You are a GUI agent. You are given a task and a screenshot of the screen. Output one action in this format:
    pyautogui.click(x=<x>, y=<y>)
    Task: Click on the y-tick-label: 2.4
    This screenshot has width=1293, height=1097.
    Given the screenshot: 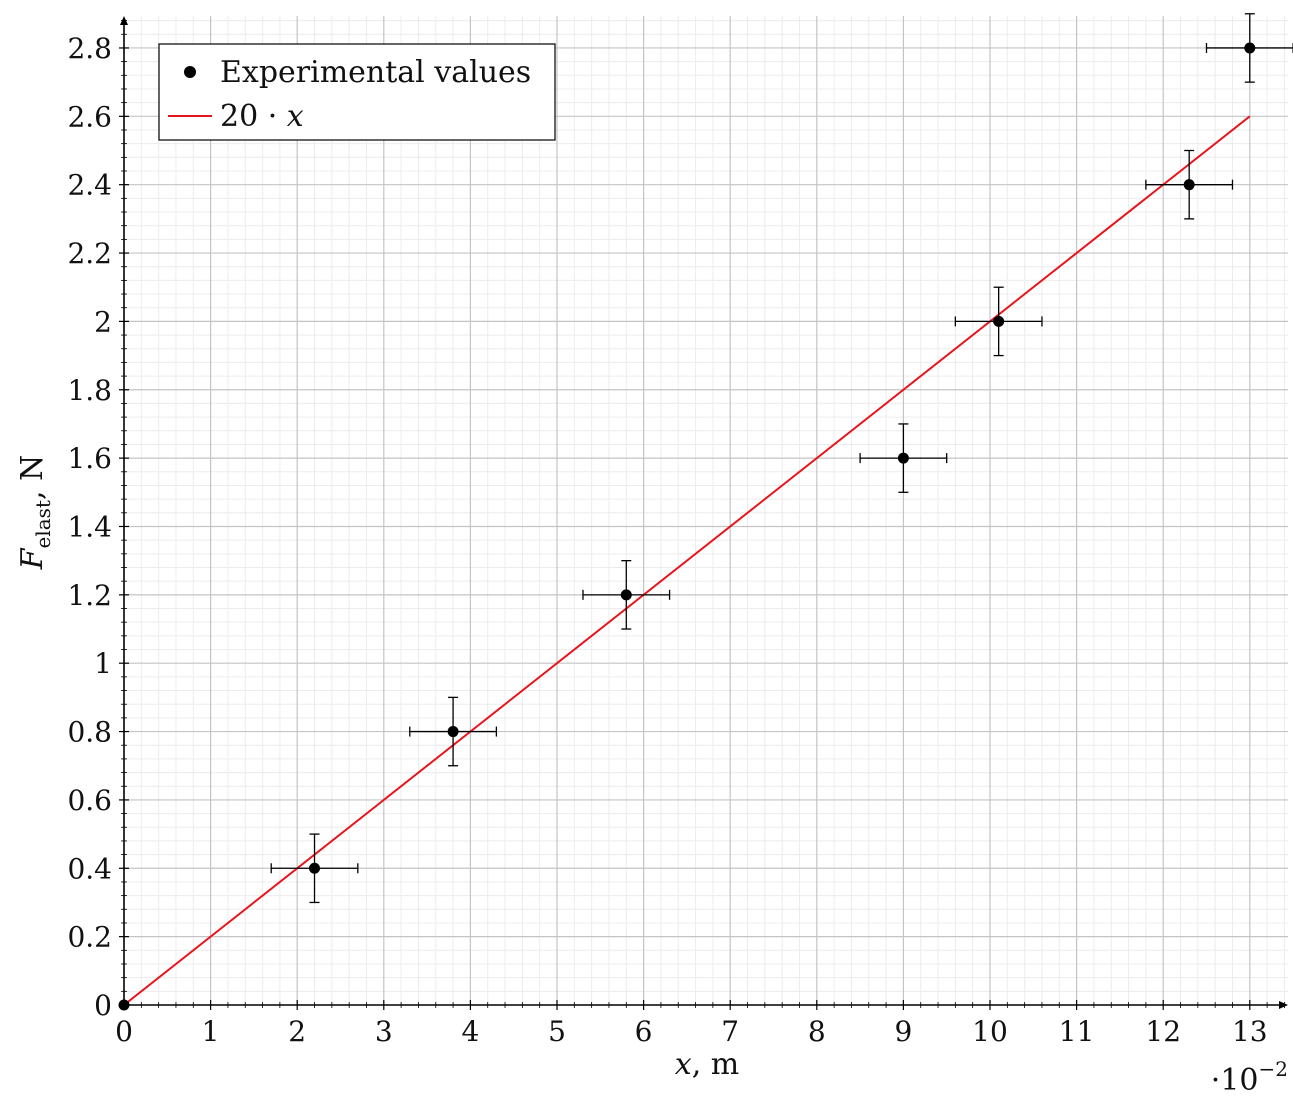 What is the action you would take?
    pyautogui.click(x=89, y=185)
    